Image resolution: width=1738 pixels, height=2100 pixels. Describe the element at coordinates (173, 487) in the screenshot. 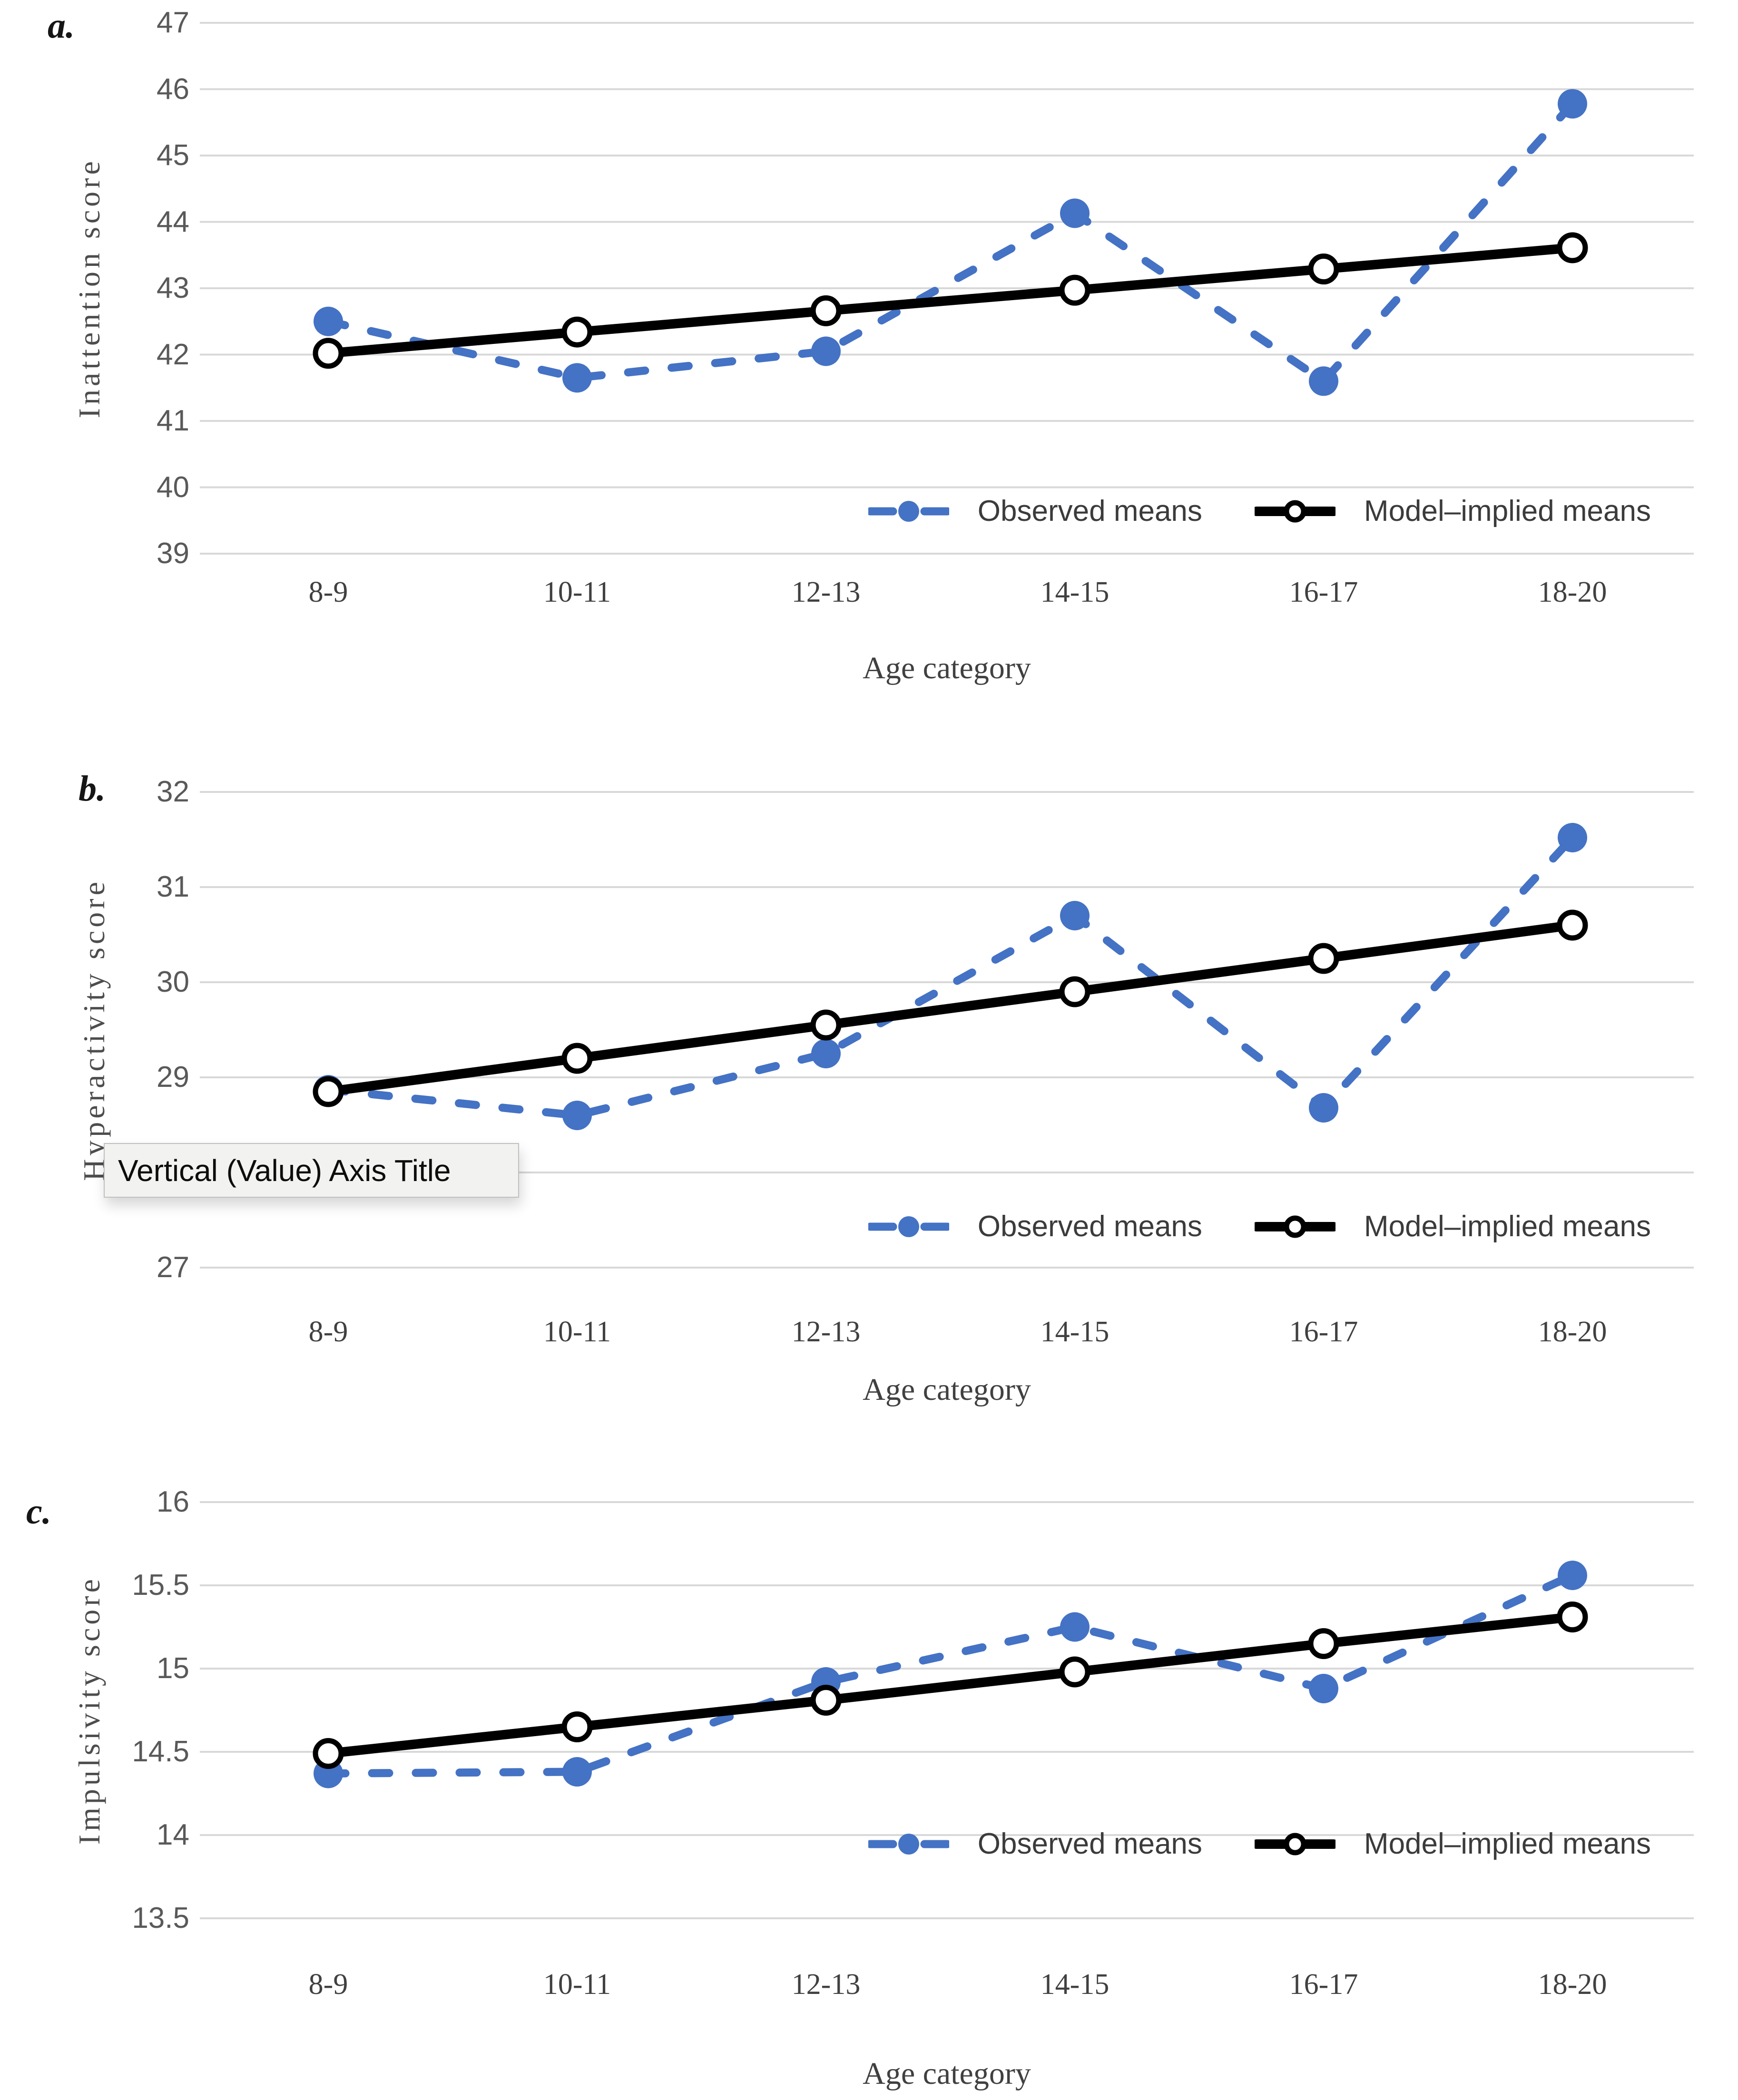

I see `y-tick-label: 40` at that location.